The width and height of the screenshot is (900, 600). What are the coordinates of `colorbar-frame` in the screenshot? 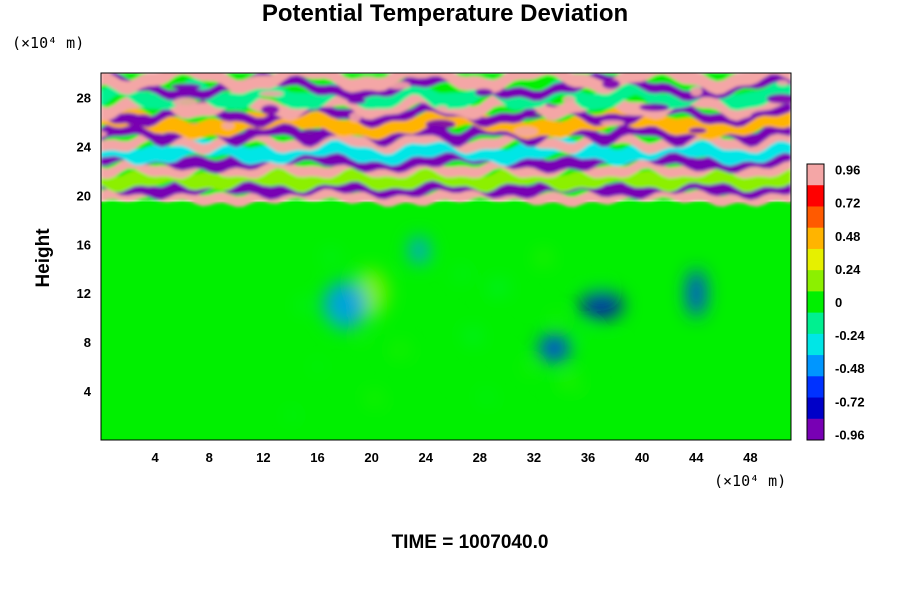 It's located at (815, 302).